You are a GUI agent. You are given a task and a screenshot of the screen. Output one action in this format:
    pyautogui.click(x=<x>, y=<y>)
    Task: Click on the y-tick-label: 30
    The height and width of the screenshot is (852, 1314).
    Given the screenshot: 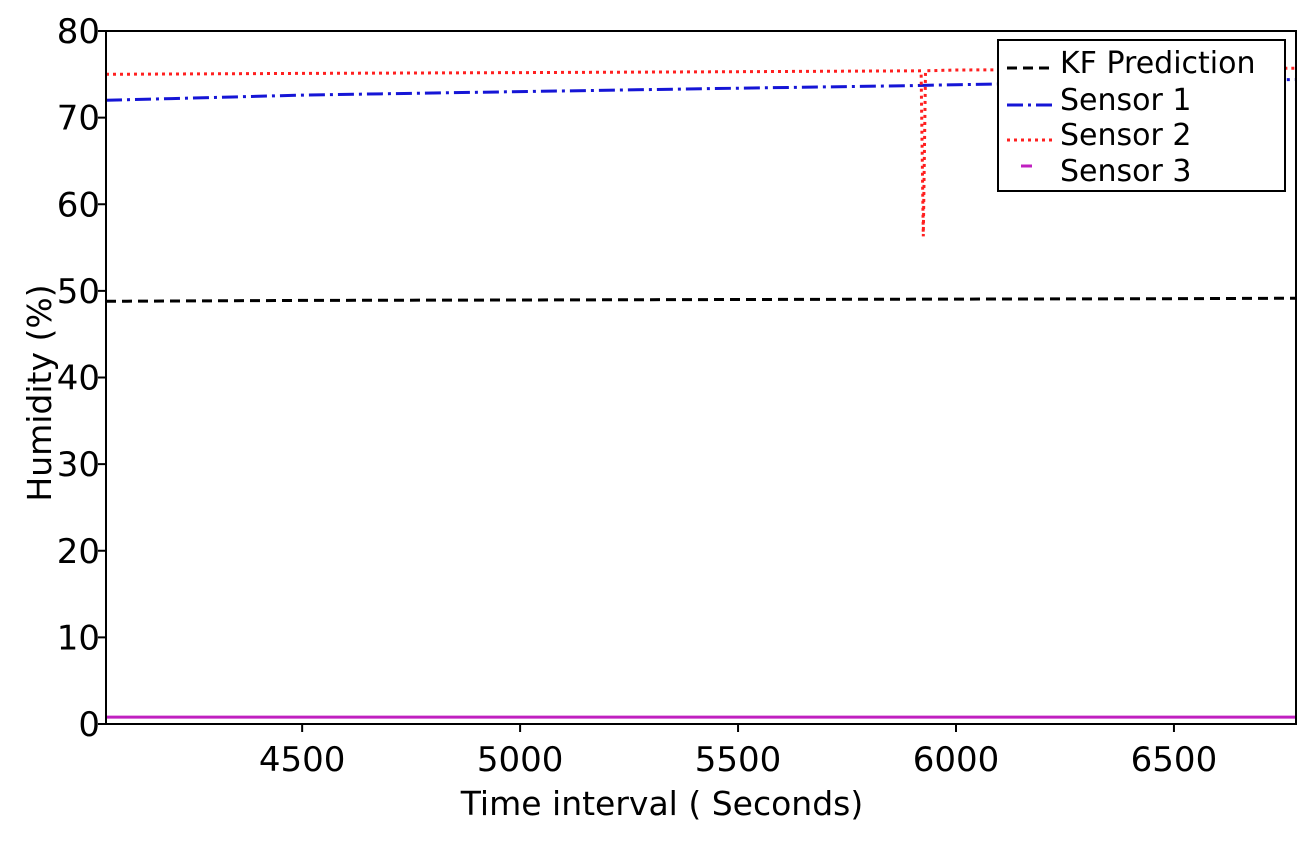 What is the action you would take?
    pyautogui.click(x=78, y=465)
    